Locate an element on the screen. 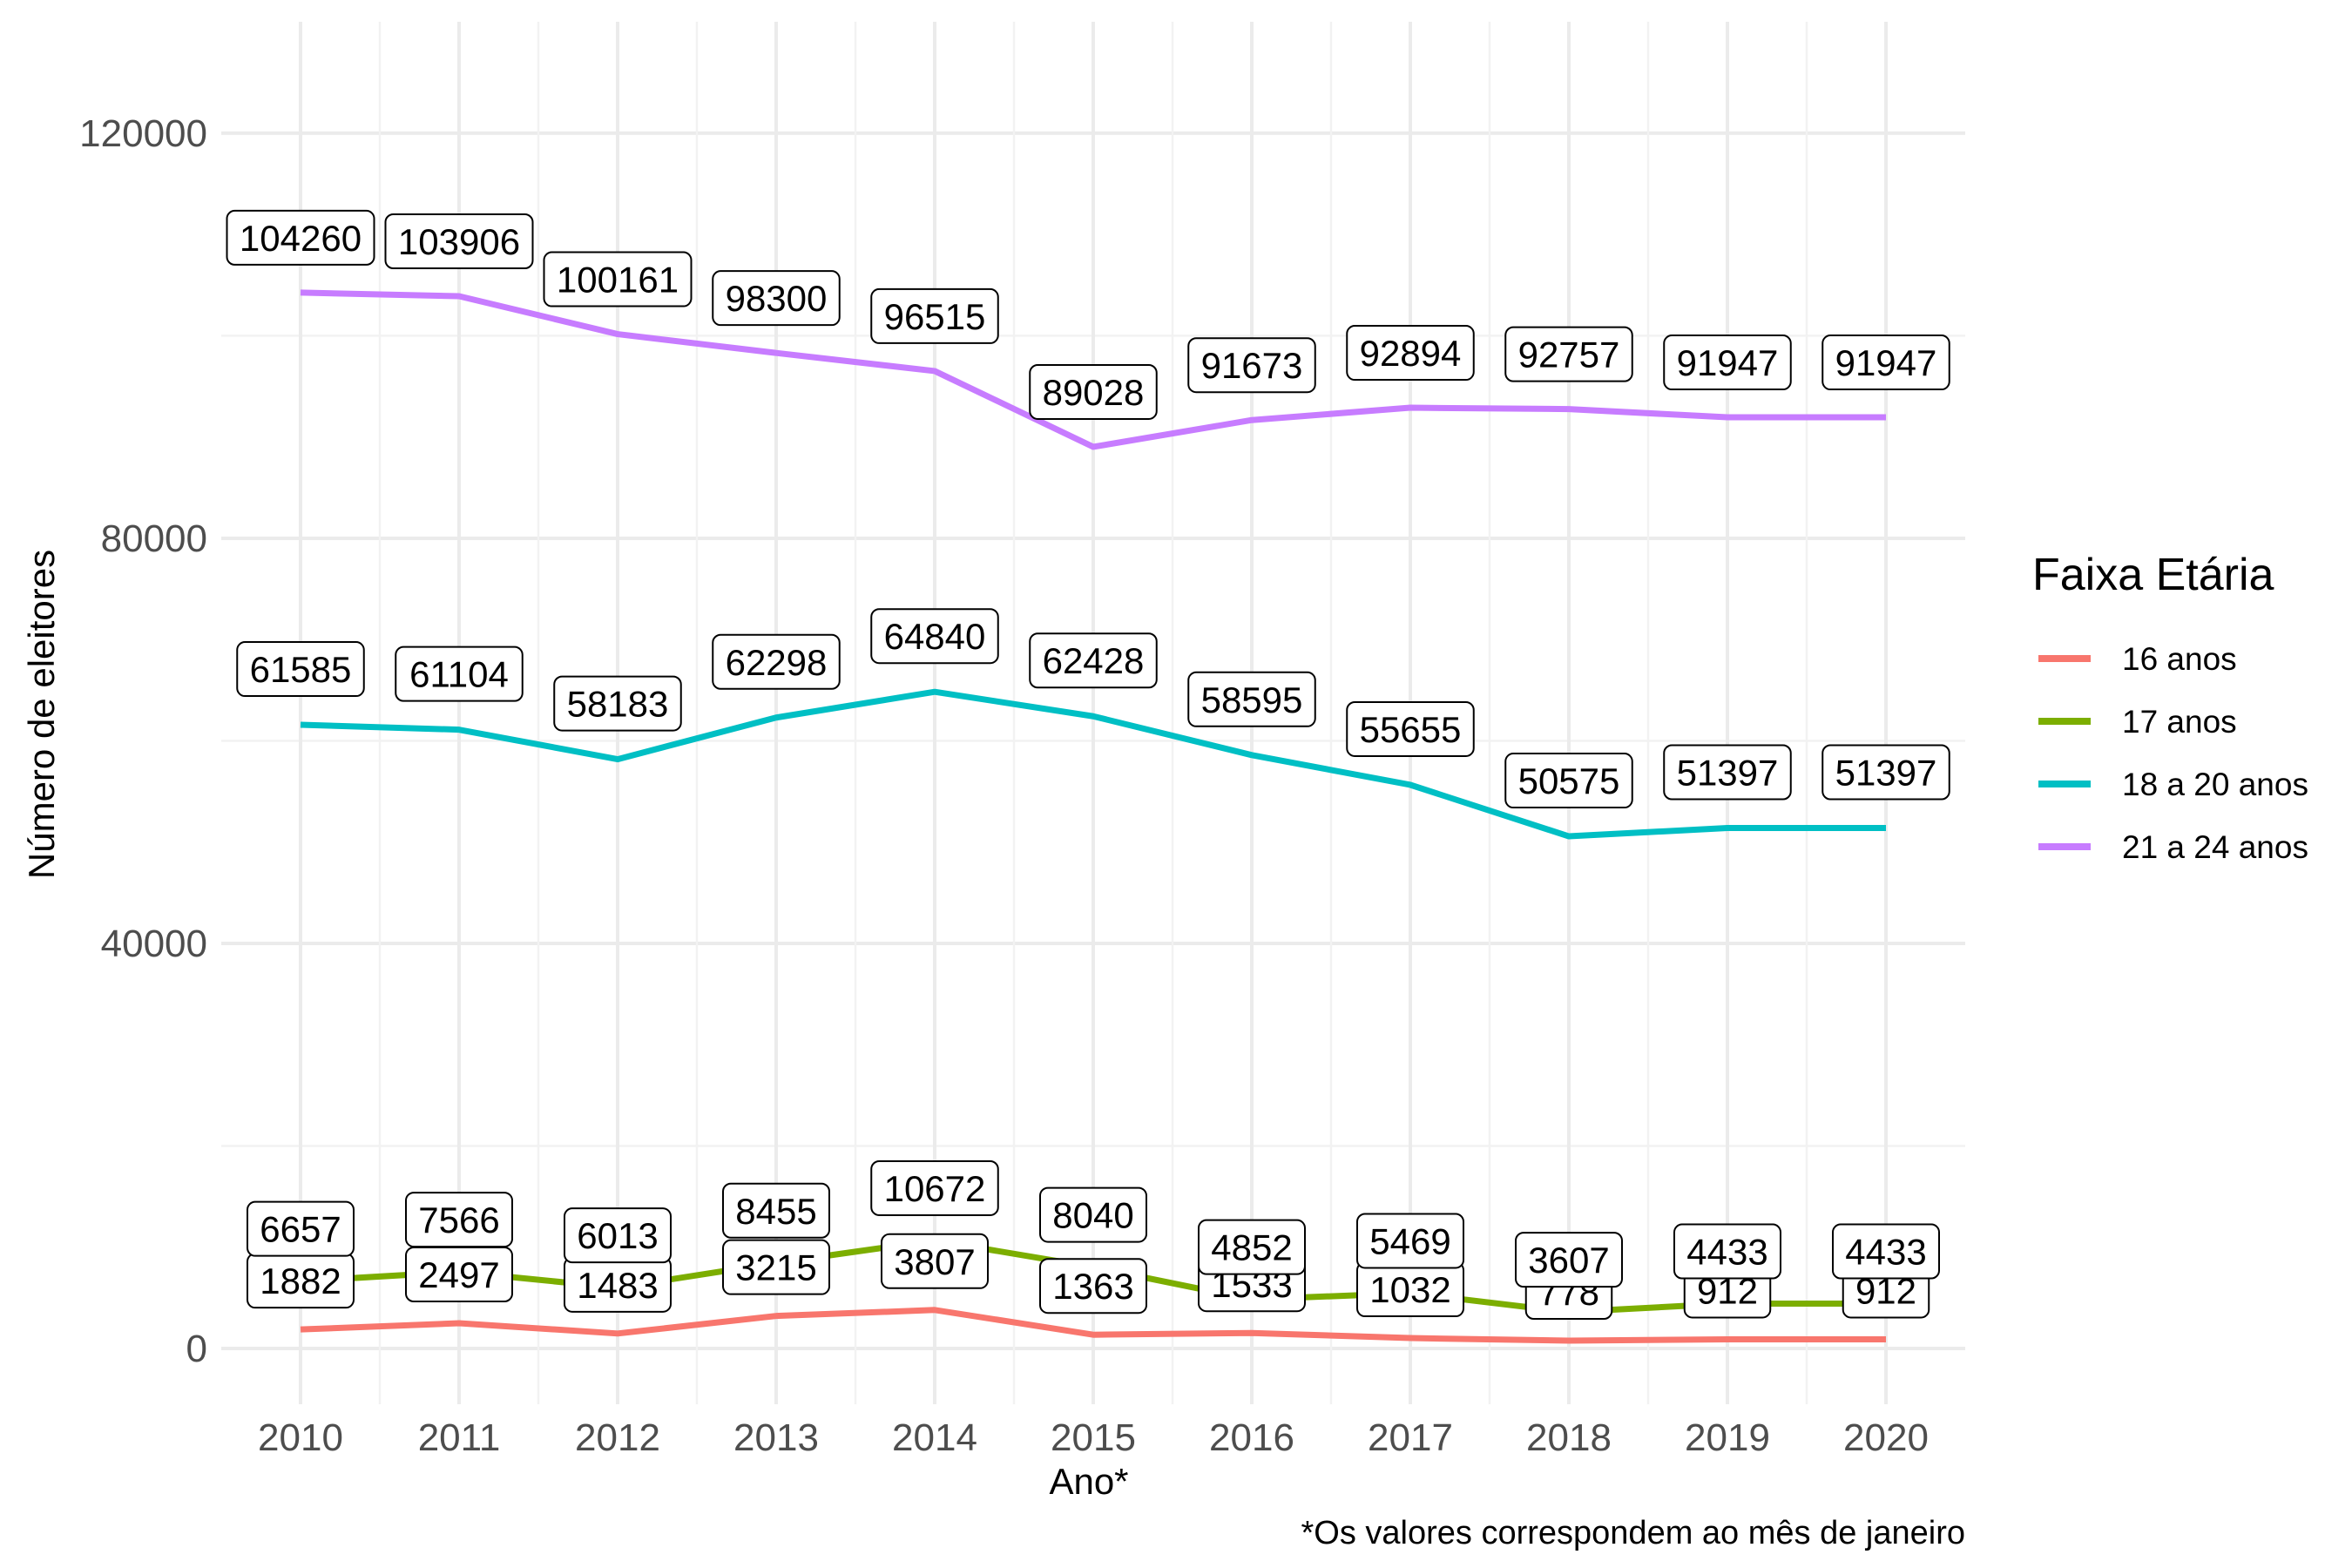 The width and height of the screenshot is (2352, 1568). data-label: 61104 is located at coordinates (459, 674).